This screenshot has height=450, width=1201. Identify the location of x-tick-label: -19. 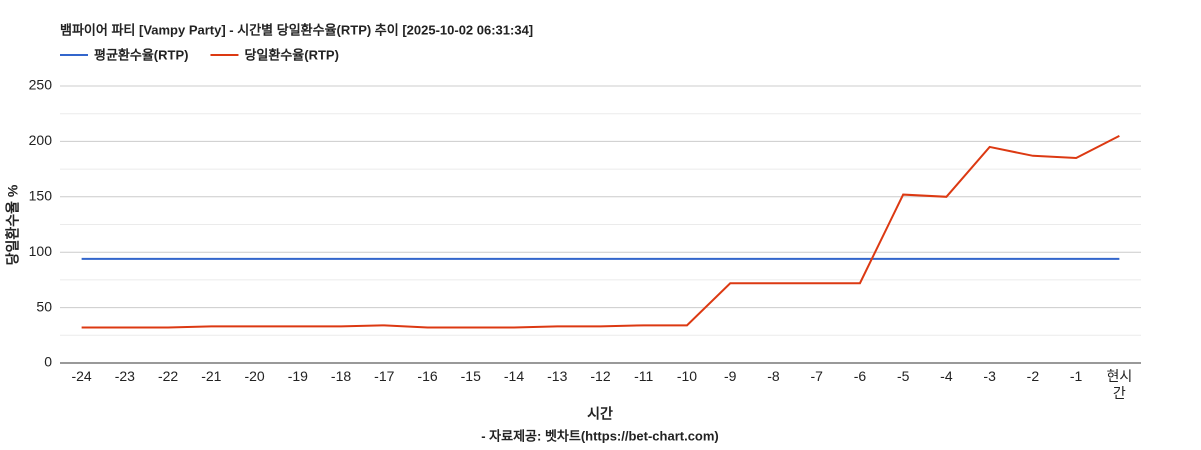
(297, 376).